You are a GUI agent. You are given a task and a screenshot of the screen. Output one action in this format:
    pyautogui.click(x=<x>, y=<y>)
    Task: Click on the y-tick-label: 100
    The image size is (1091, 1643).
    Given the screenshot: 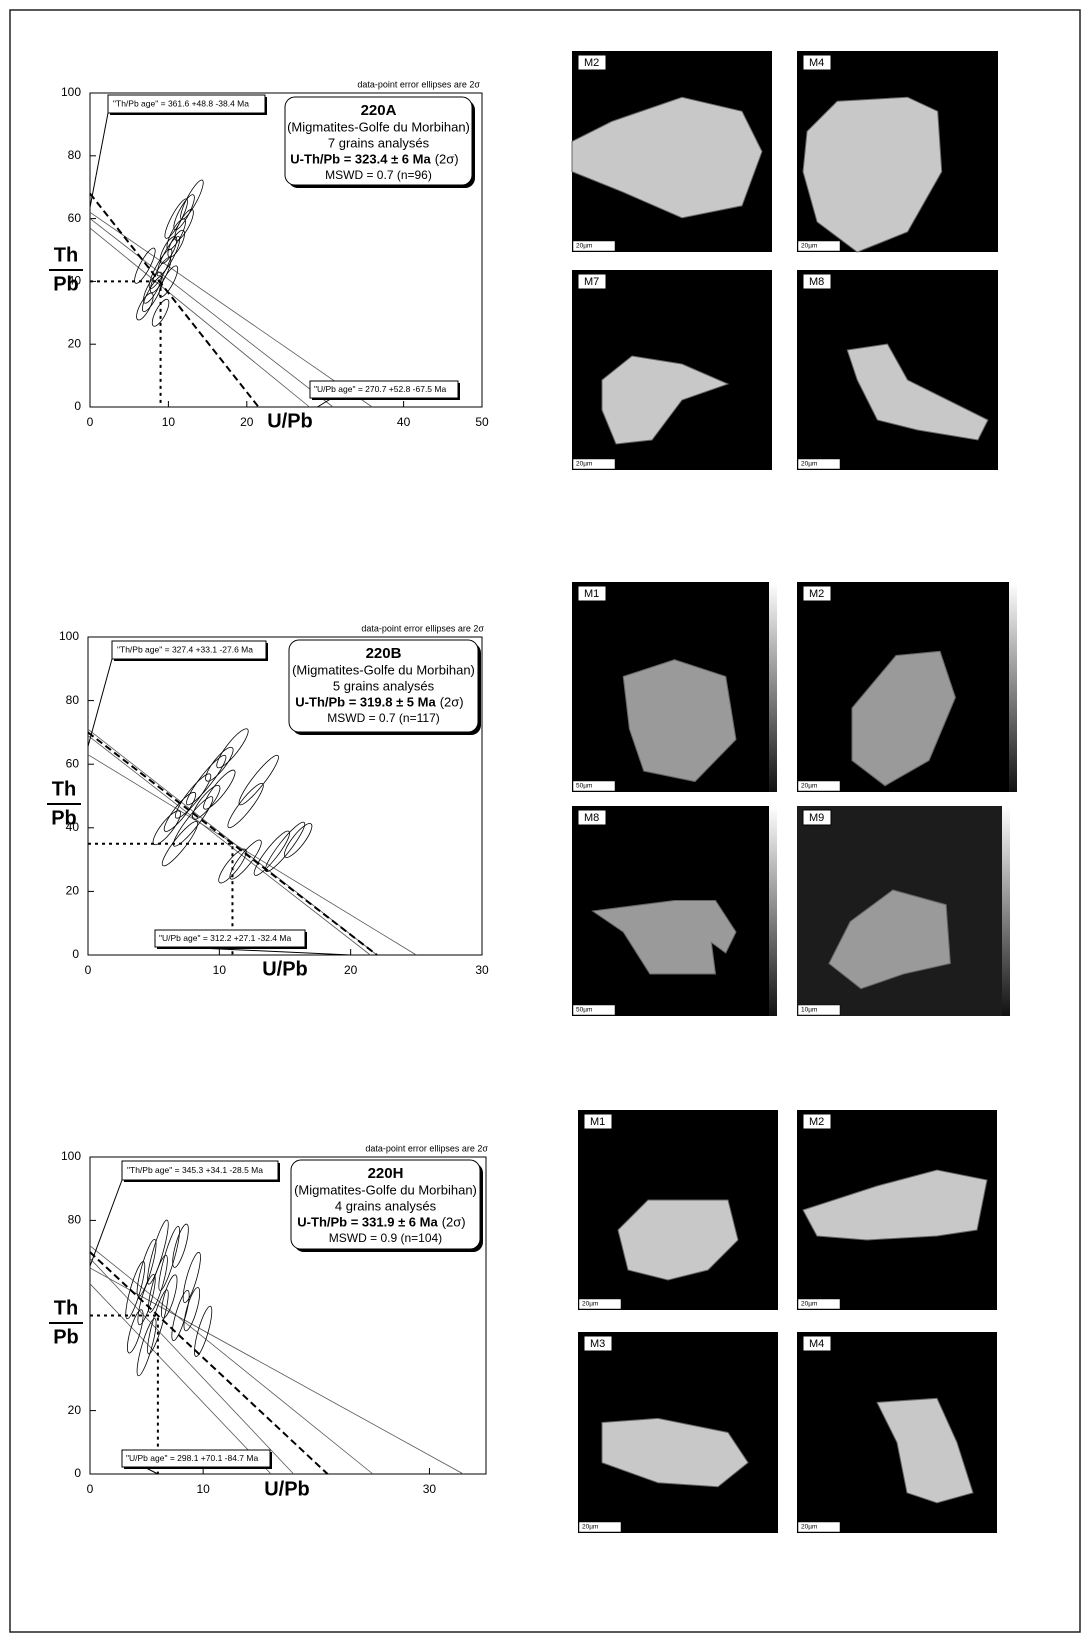 What is the action you would take?
    pyautogui.click(x=69, y=636)
    